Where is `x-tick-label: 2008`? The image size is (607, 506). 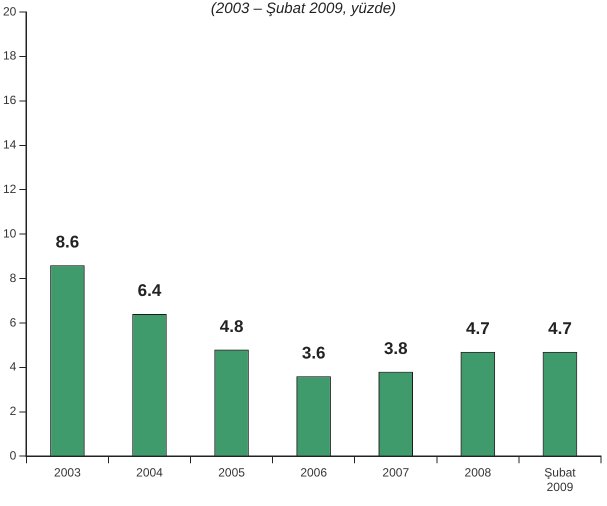
x-tick-label: 2008 is located at coordinates (478, 473).